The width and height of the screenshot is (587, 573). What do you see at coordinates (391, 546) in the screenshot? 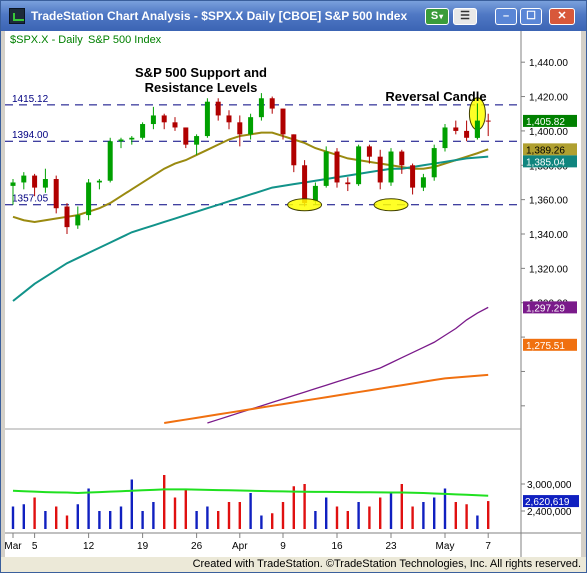
I see `time-tick-label: 23` at bounding box center [391, 546].